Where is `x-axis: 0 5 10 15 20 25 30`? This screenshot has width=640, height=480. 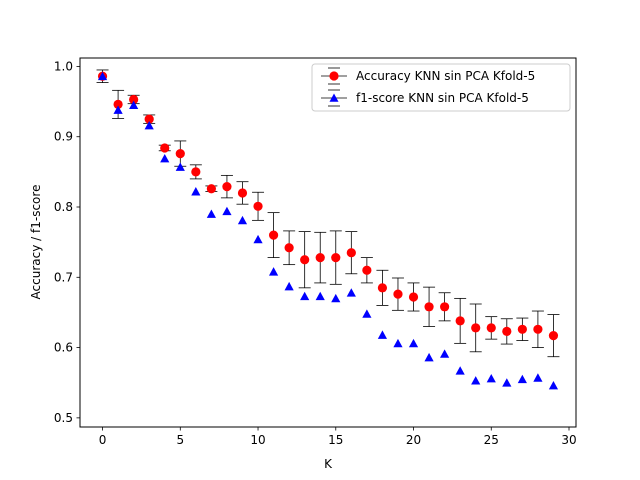 x-axis: 0 5 10 15 20 25 30 is located at coordinates (338, 437).